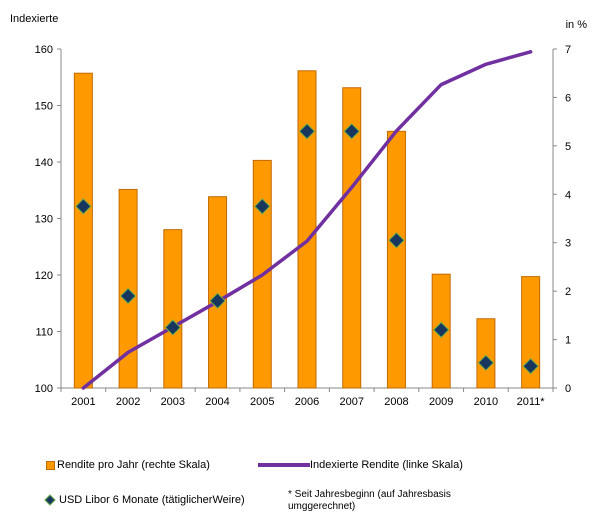  Describe the element at coordinates (50, 465) in the screenshot. I see `bar-swatch-icon` at that location.